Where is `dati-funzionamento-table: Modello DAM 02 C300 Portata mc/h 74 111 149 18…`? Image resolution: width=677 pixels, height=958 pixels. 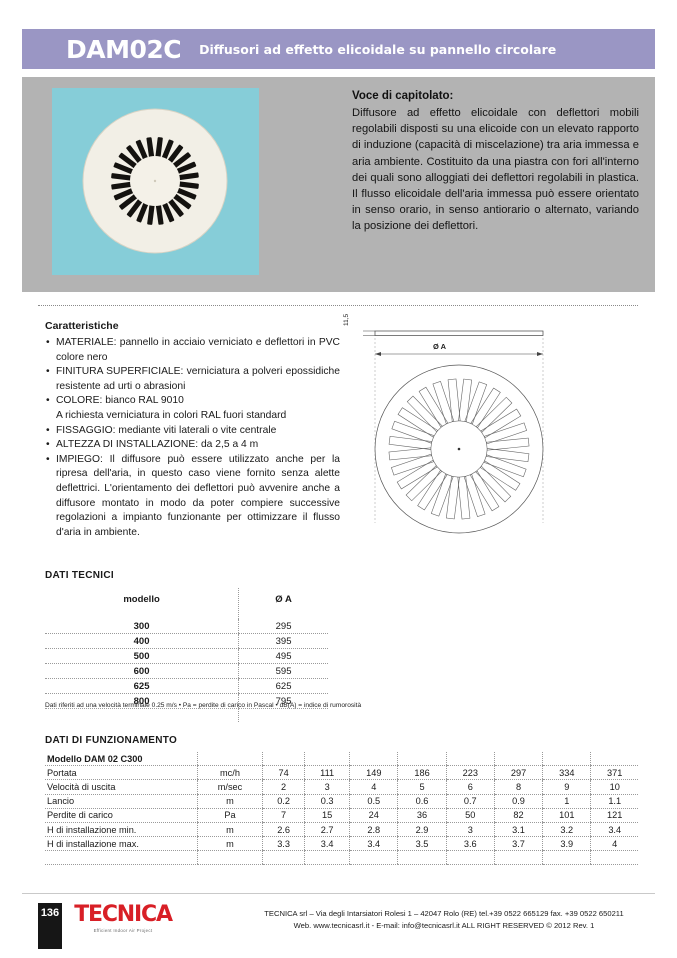 dati-funzionamento-table: Modello DAM 02 C300 Portata mc/h 74 111 149 18… is located at coordinates (341, 808).